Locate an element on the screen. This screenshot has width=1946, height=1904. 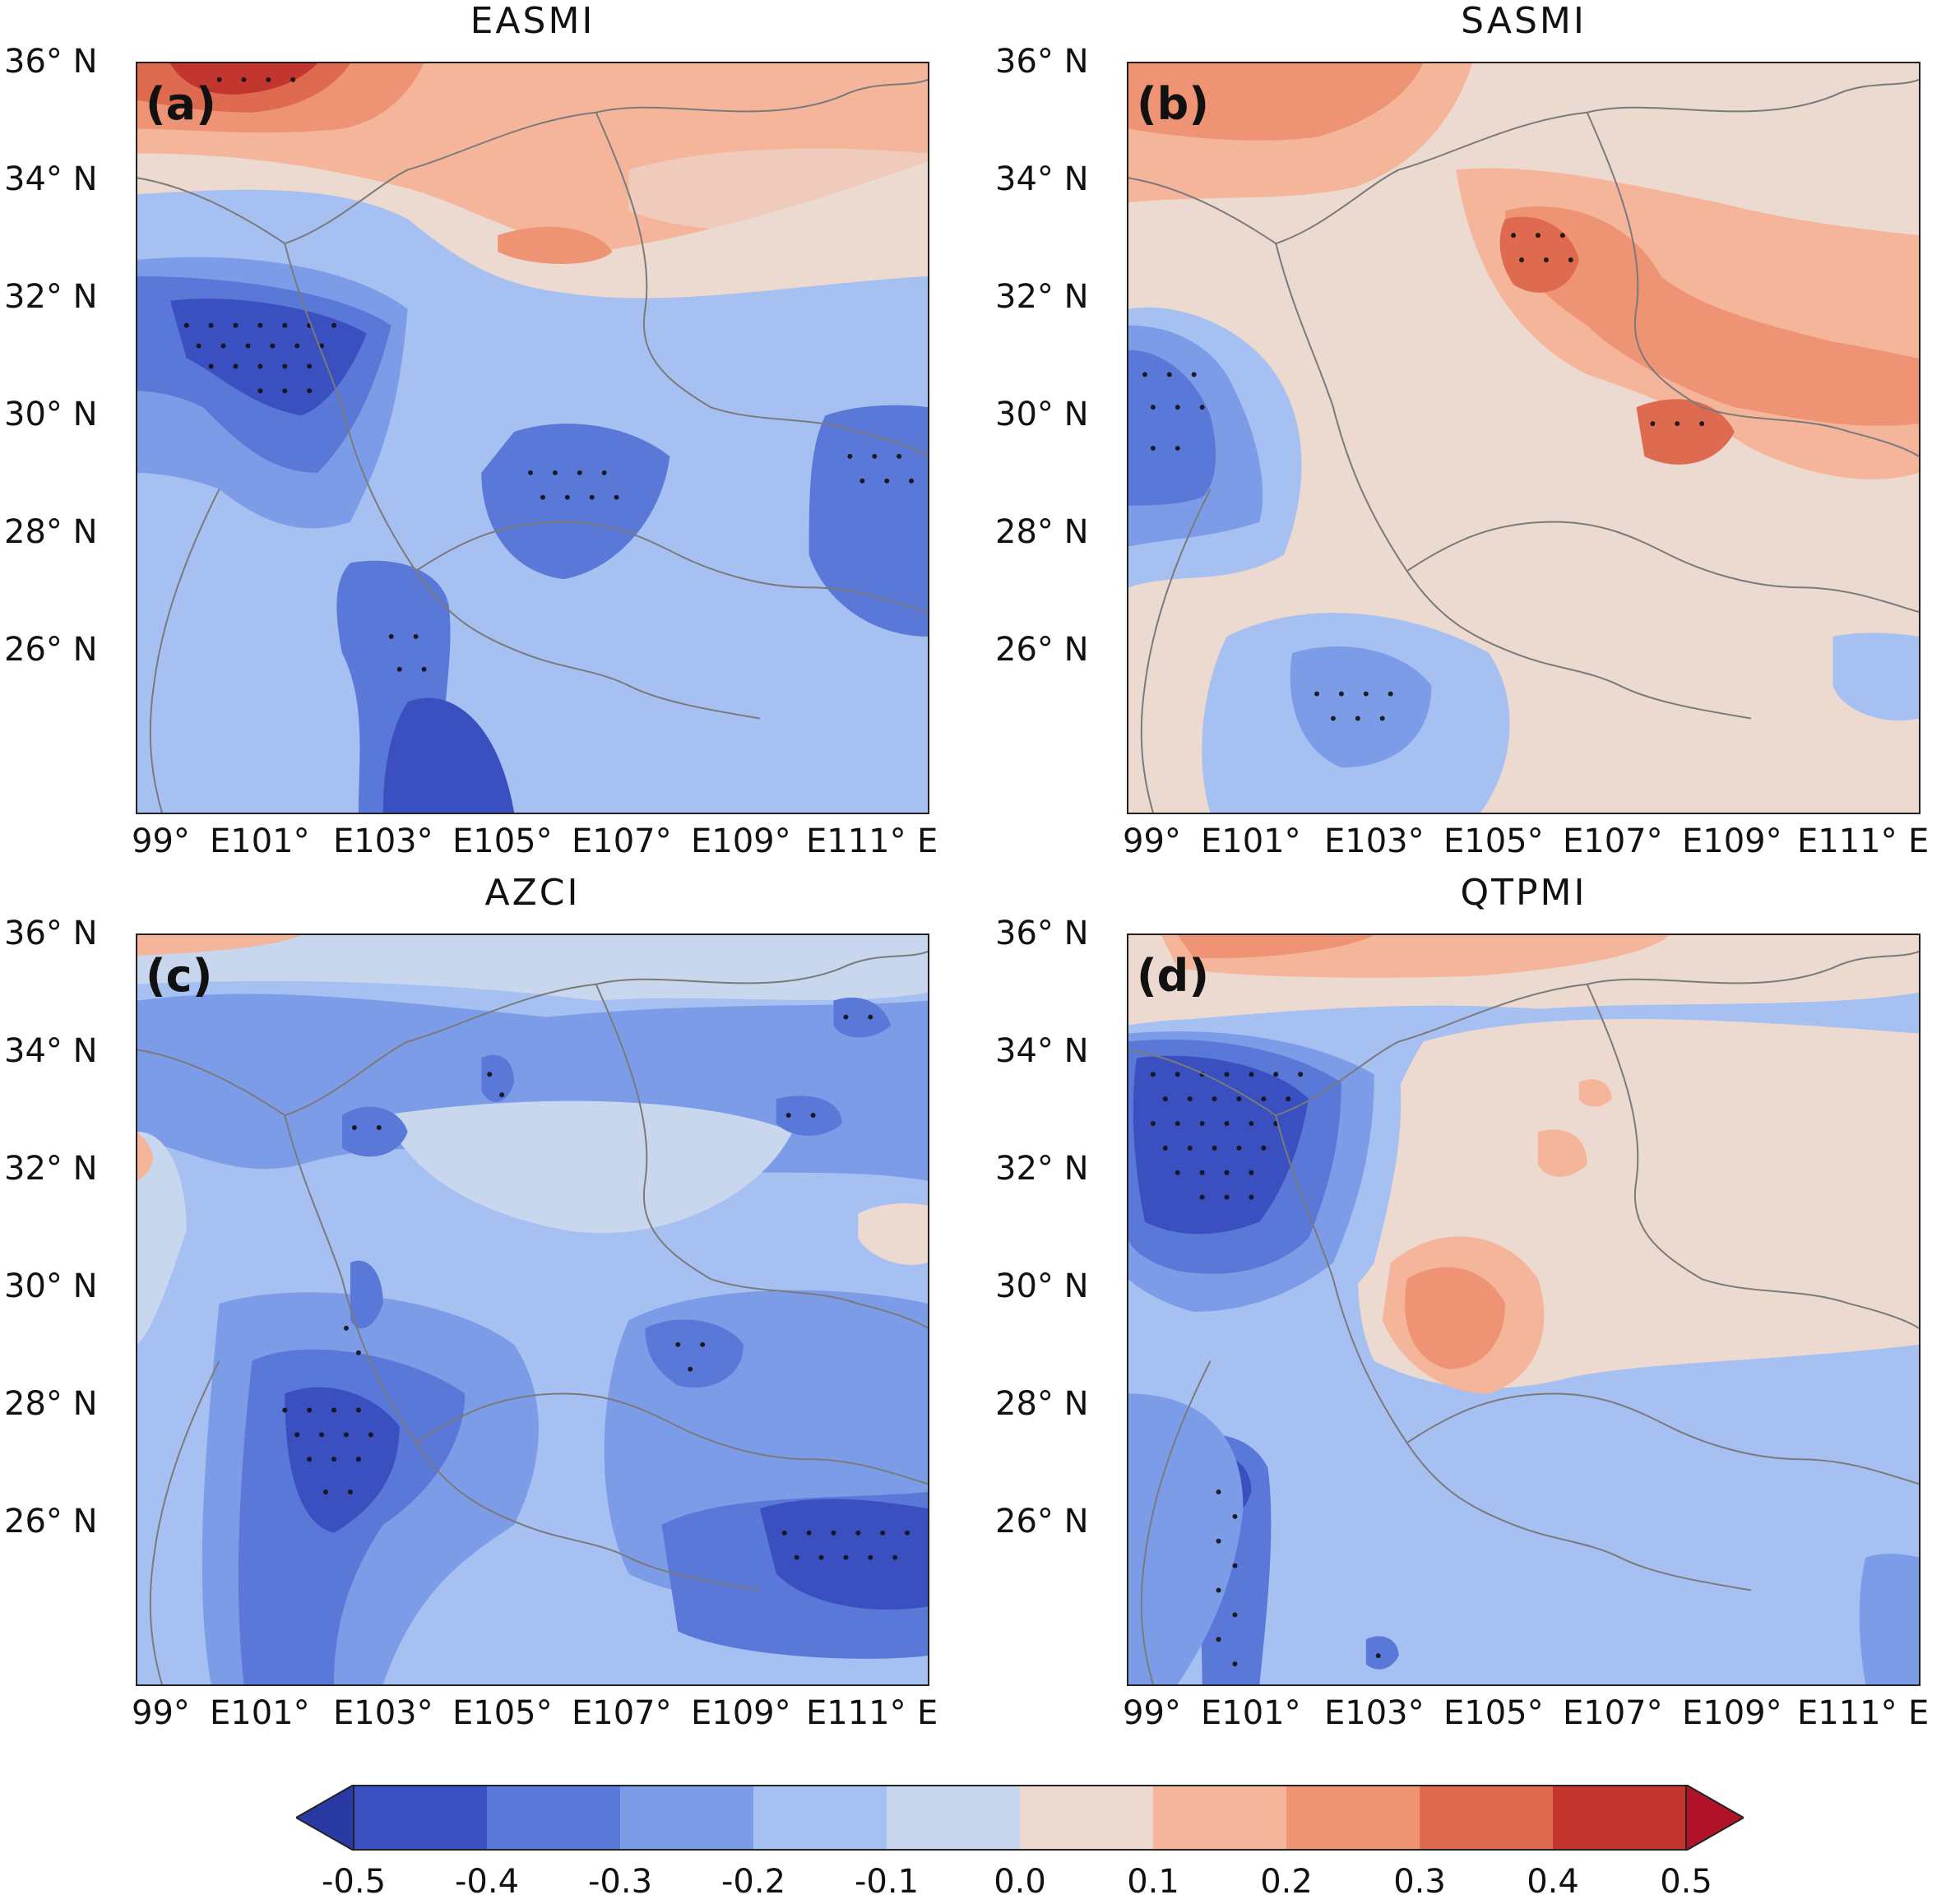
colorbar-tick-label: -0.2 is located at coordinates (753, 1882).